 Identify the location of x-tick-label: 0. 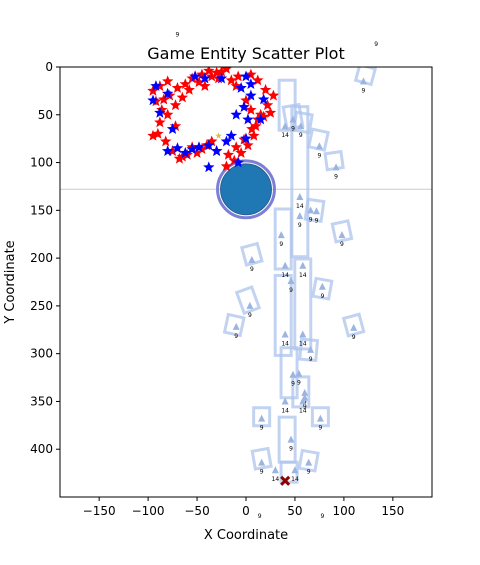
(246, 511).